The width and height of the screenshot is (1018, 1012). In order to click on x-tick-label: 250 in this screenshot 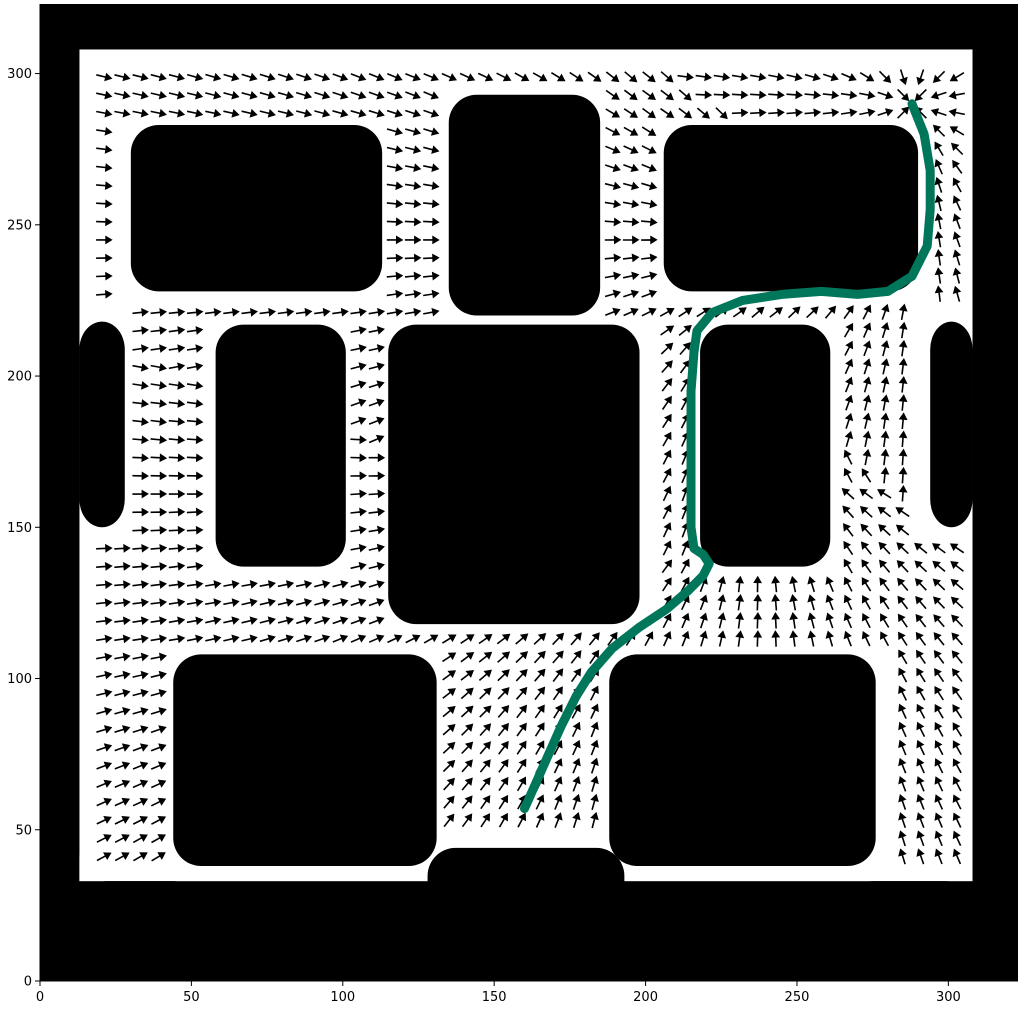, I will do `click(797, 997)`.